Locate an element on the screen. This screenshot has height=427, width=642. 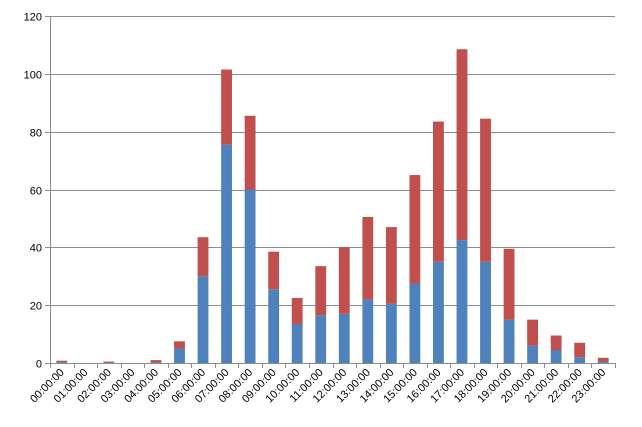
bar-series1-20:00:00 is located at coordinates (533, 354).